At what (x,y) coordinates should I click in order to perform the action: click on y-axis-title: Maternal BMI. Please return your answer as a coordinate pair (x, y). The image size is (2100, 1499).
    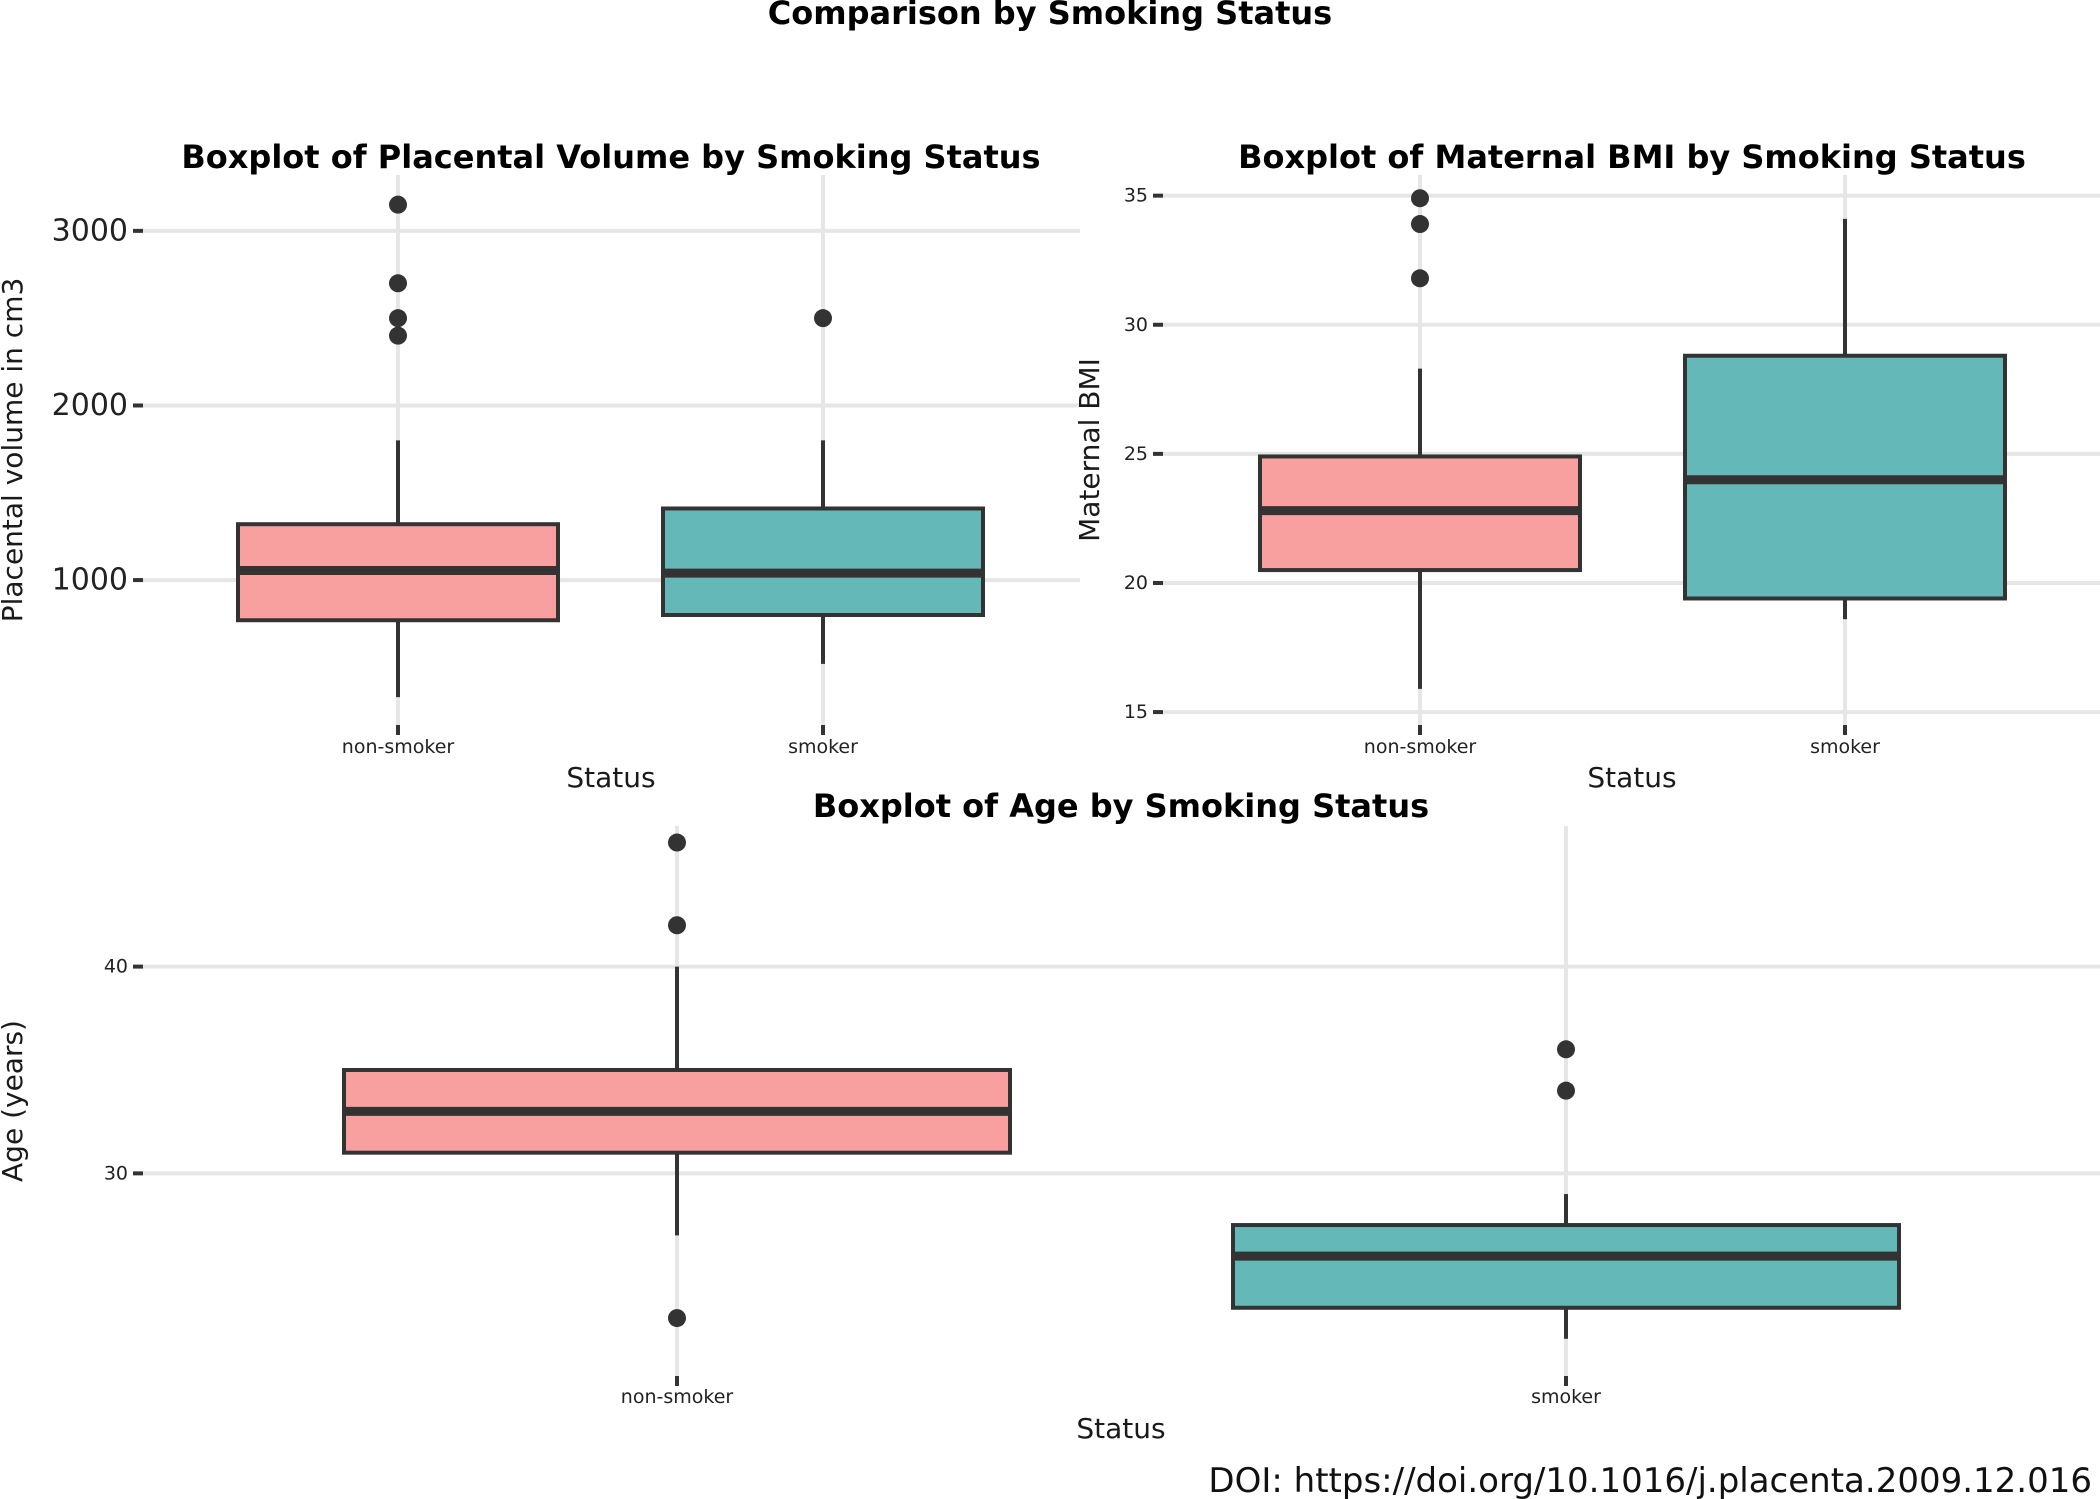
    Looking at the image, I should click on (1089, 450).